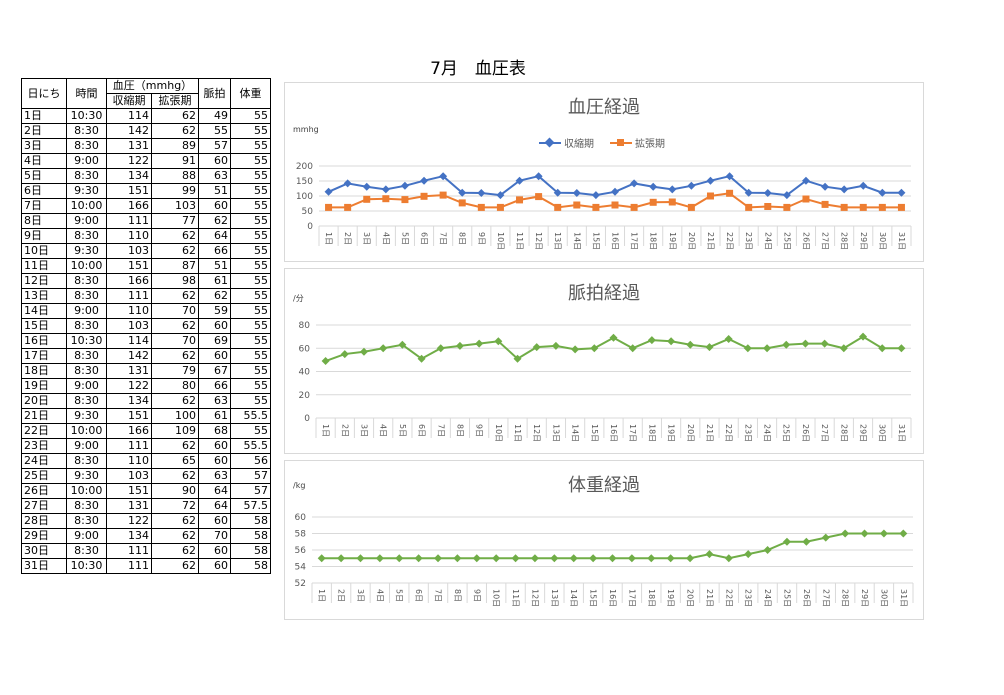  Describe the element at coordinates (146, 161) in the screenshot. I see `table-row: 4日 9:00 122 91 60 55` at that location.